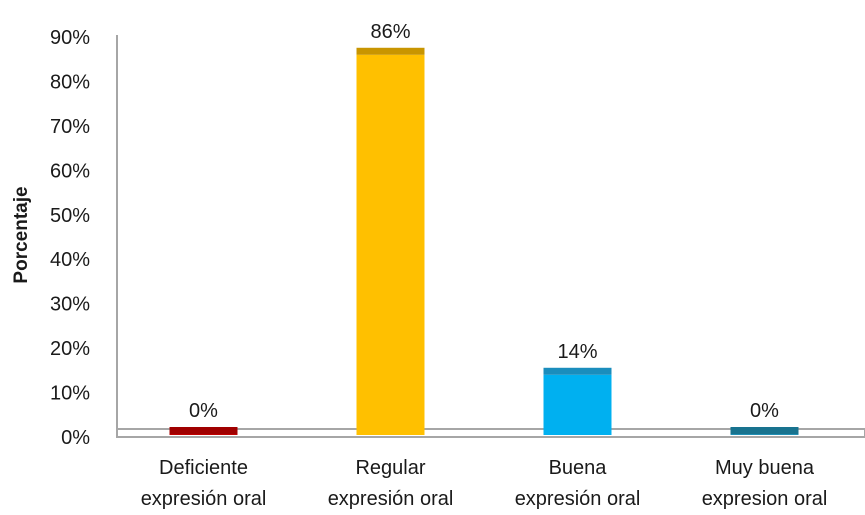 Image resolution: width=865 pixels, height=515 pixels. I want to click on category-label: Regular, so click(390, 468).